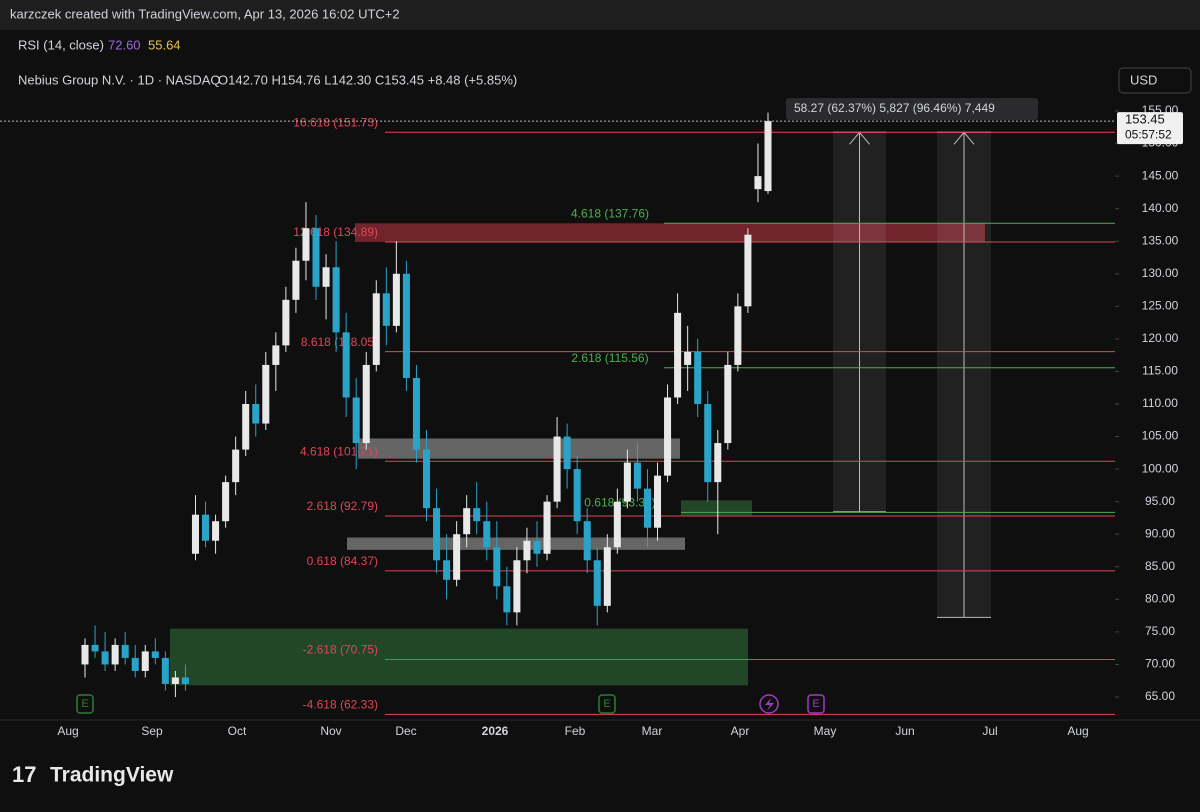 This screenshot has width=1200, height=812. Describe the element at coordinates (342, 506) in the screenshot. I see `fib-label: 2.618 (92.79)` at that location.